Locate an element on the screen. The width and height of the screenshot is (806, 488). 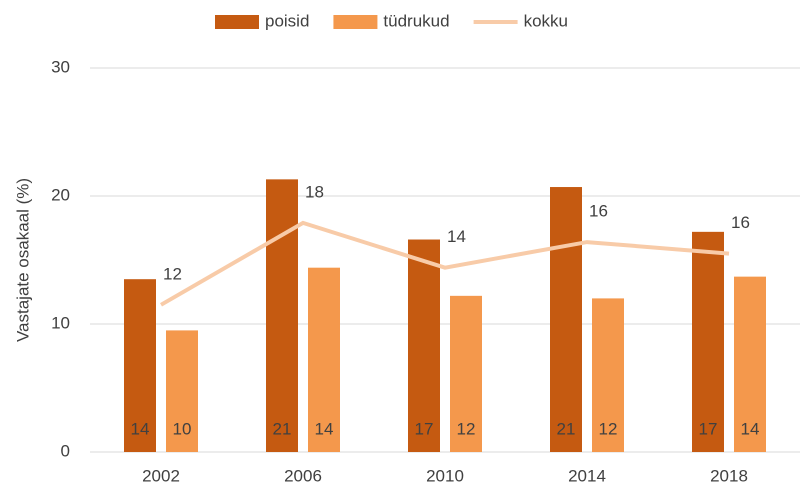
y-tick-label: 30 is located at coordinates (60, 66).